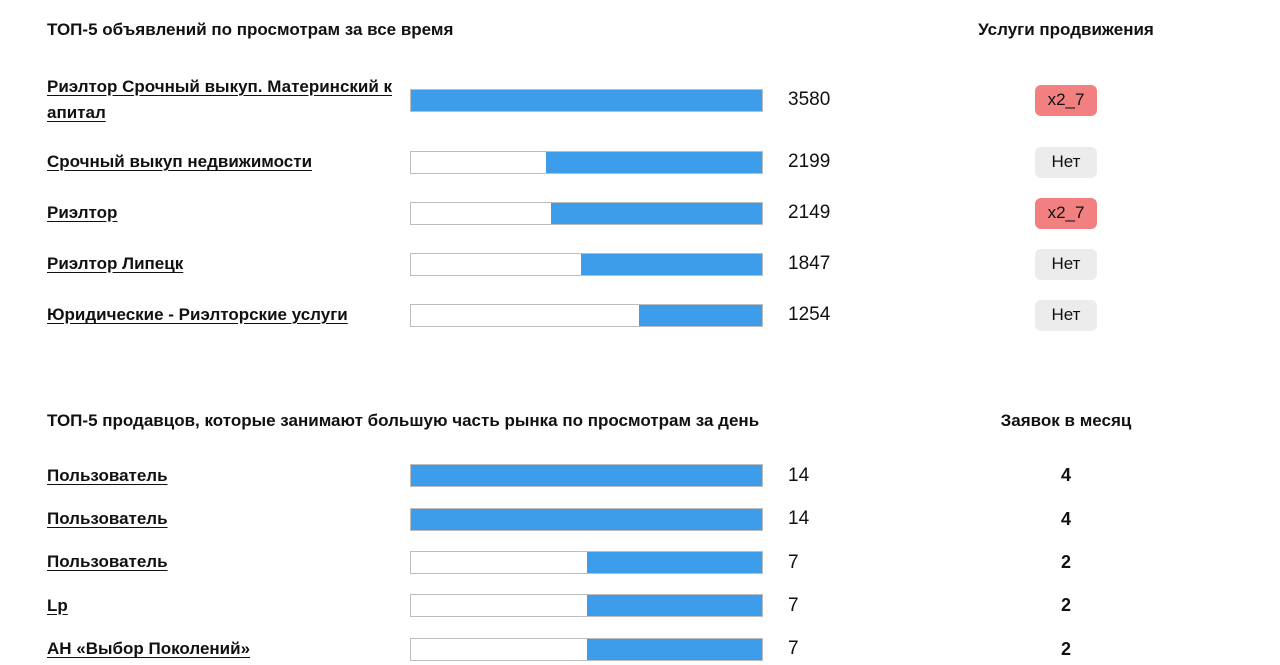 The width and height of the screenshot is (1280, 665). Describe the element at coordinates (1066, 420) in the screenshot. I see `requests-per-month-header: Заявок в месяц` at that location.